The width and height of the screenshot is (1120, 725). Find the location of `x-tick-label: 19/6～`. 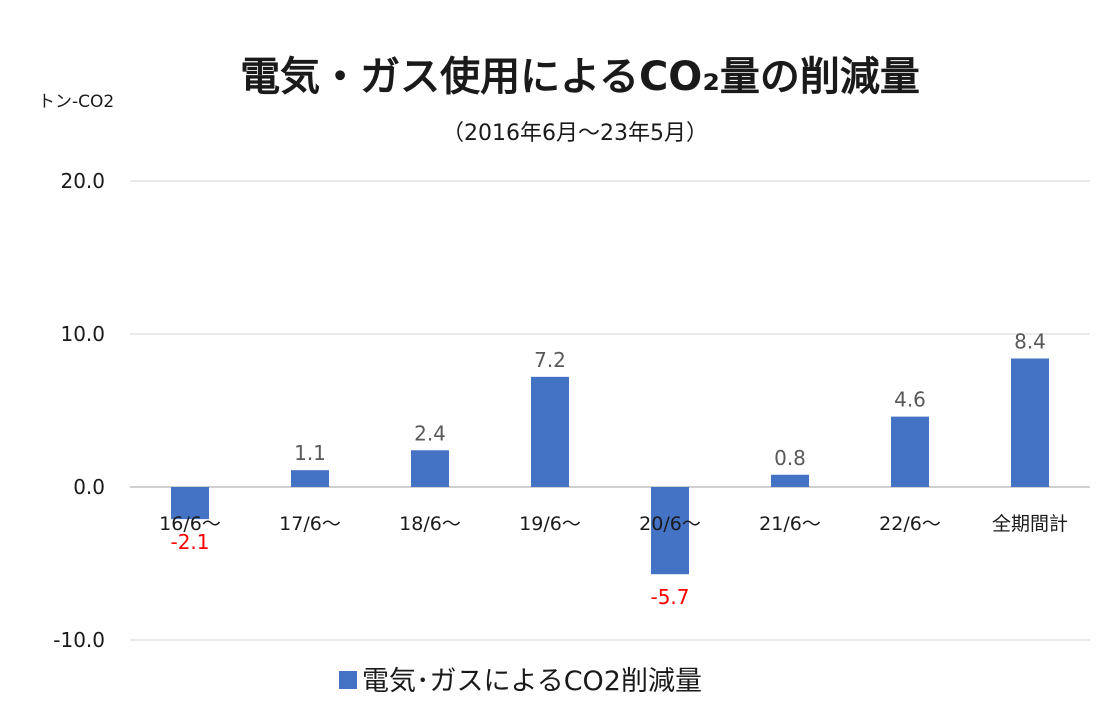

x-tick-label: 19/6～ is located at coordinates (550, 524).